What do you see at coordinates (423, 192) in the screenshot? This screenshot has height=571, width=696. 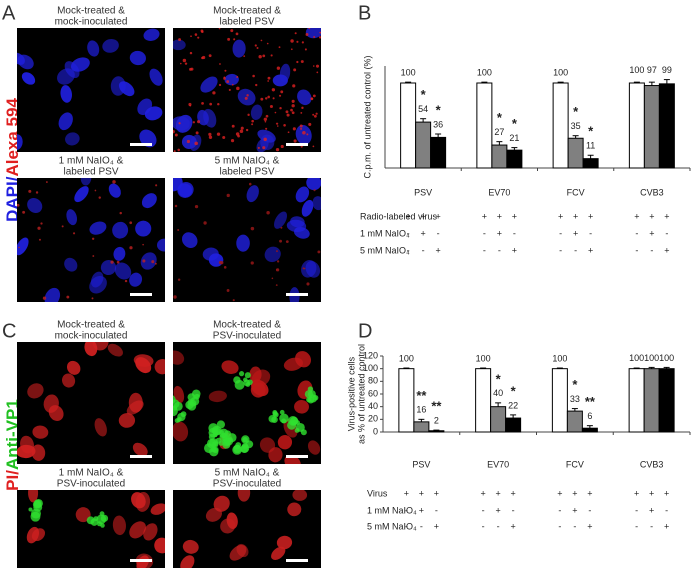 I see `x-tick-label: PSV` at bounding box center [423, 192].